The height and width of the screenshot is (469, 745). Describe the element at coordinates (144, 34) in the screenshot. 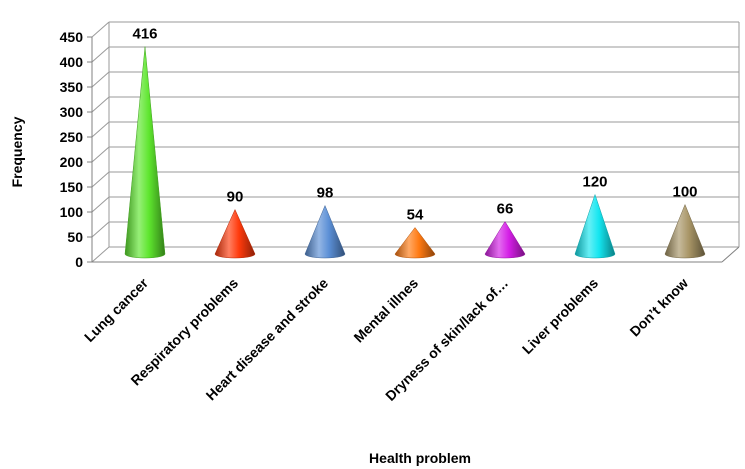

I see `data-label: 416` at that location.